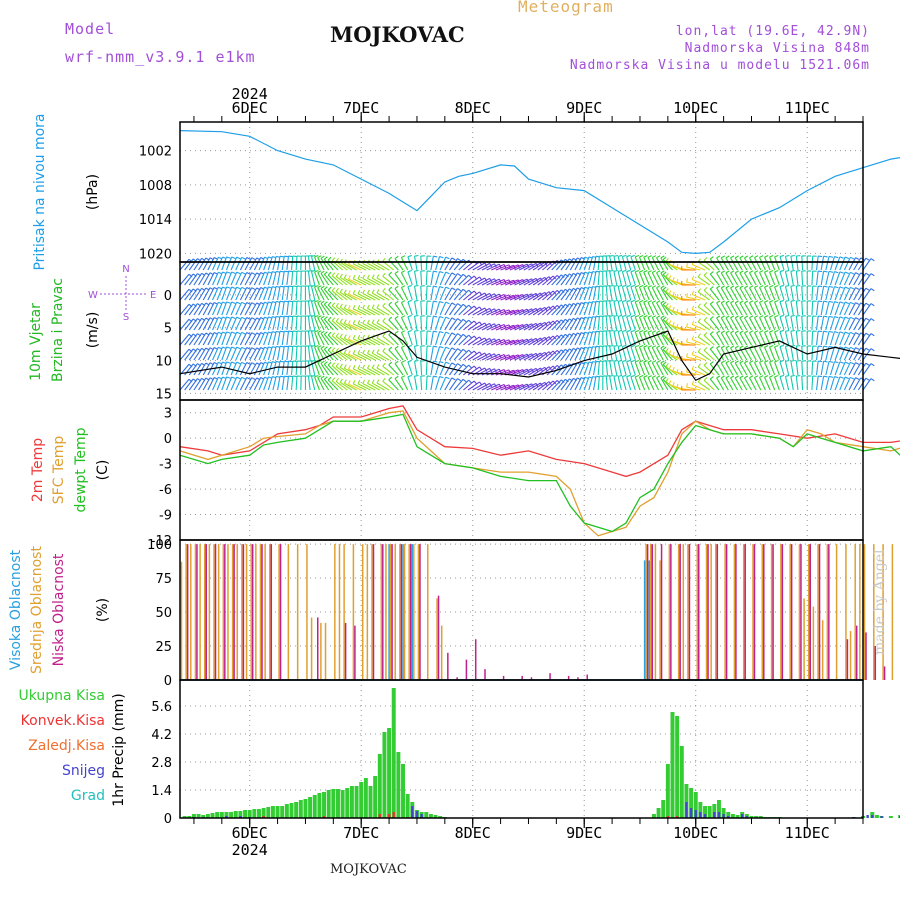 Image resolution: width=900 pixels, height=900 pixels. What do you see at coordinates (777, 48) in the screenshot?
I see `altitude-label: Nadmorska Visina 848m` at bounding box center [777, 48].